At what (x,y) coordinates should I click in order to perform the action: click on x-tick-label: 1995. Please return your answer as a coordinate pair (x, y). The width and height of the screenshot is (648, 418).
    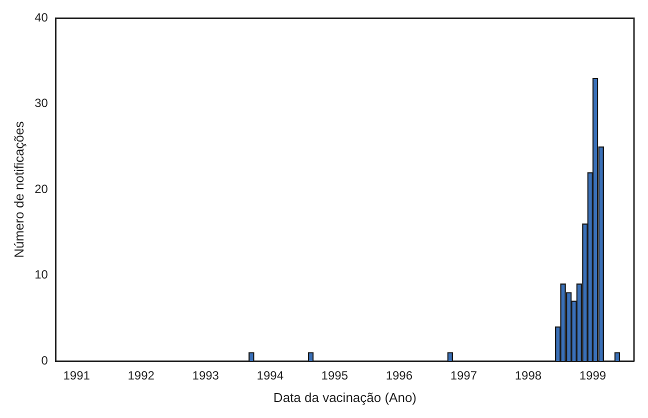
    Looking at the image, I should click on (334, 375).